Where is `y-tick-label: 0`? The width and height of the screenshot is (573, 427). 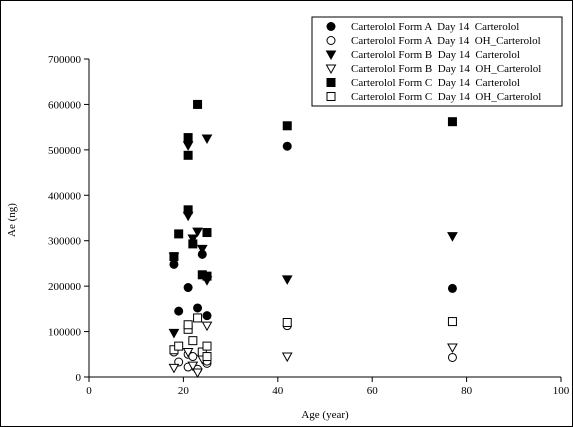
y-tick-label: 0 is located at coordinates (79, 378).